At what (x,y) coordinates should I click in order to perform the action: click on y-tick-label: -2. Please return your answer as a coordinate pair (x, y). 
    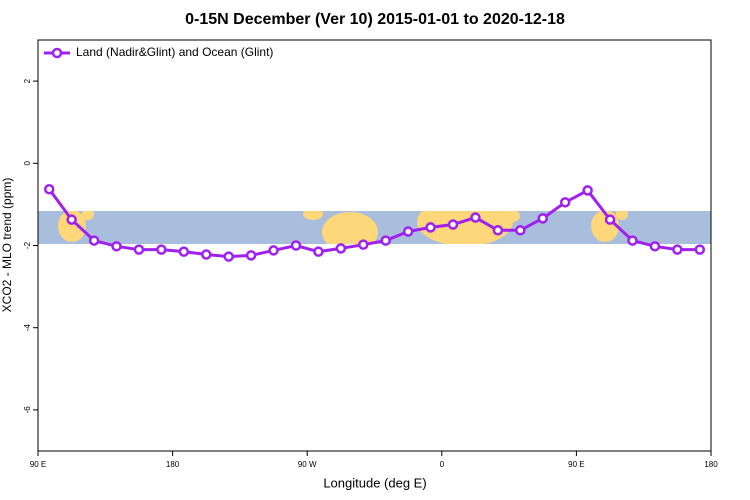
    Looking at the image, I should click on (27, 245).